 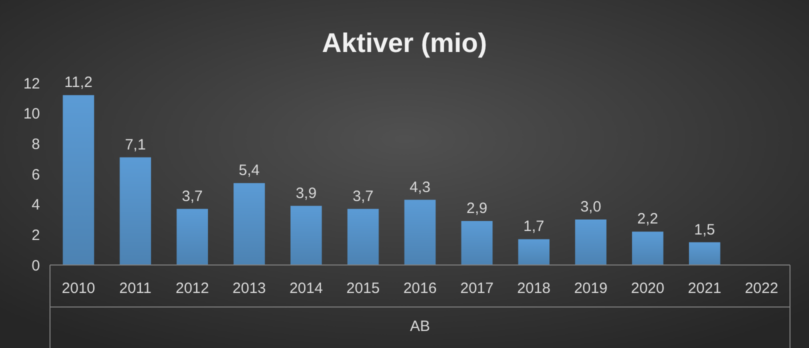 I want to click on x-tick-label: 2011, so click(x=135, y=288).